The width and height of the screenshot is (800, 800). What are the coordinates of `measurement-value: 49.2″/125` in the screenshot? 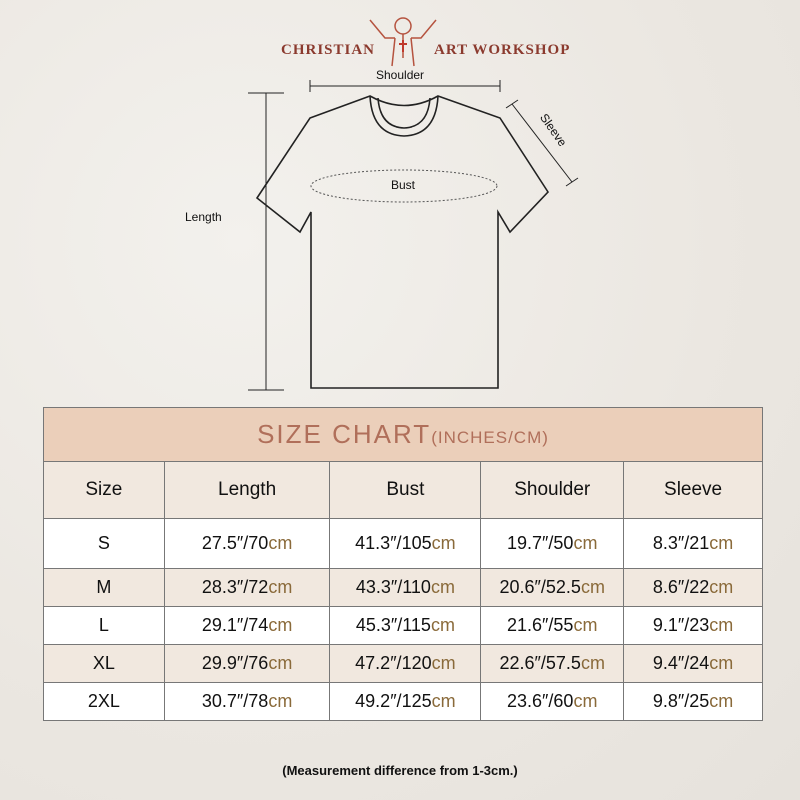 It's located at (393, 701).